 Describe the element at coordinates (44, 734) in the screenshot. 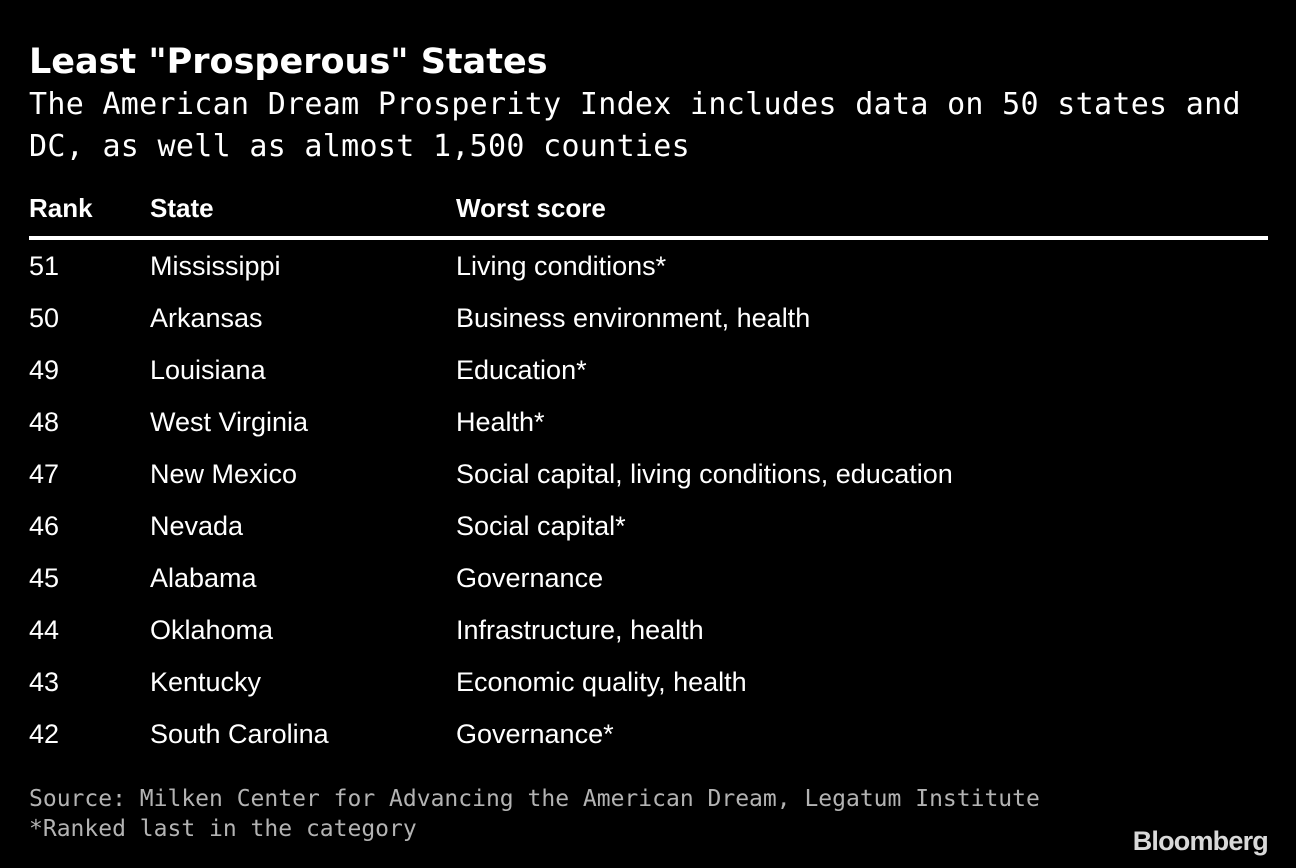

I see `cell-rank: 42` at that location.